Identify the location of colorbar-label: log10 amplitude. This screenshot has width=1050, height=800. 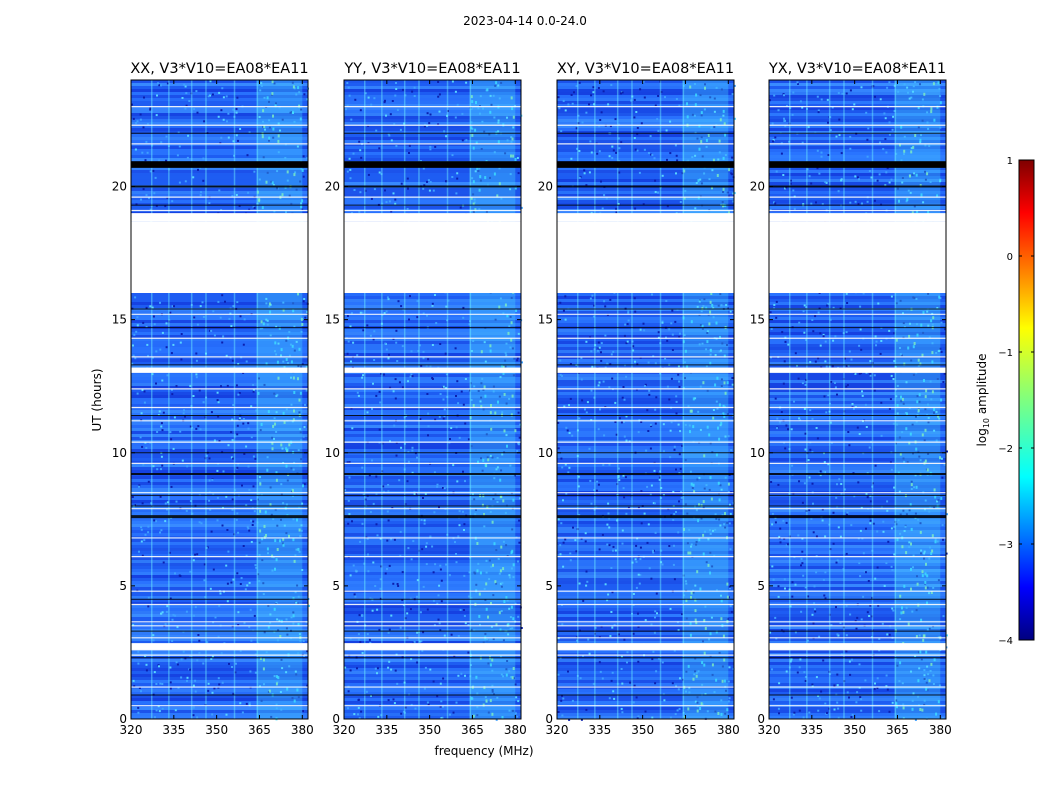
(983, 400).